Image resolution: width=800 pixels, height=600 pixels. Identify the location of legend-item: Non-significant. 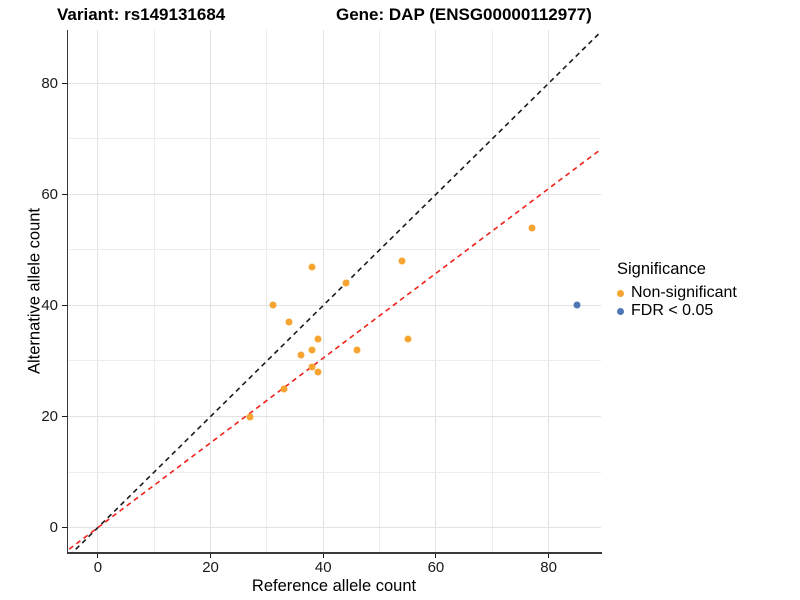
(677, 293).